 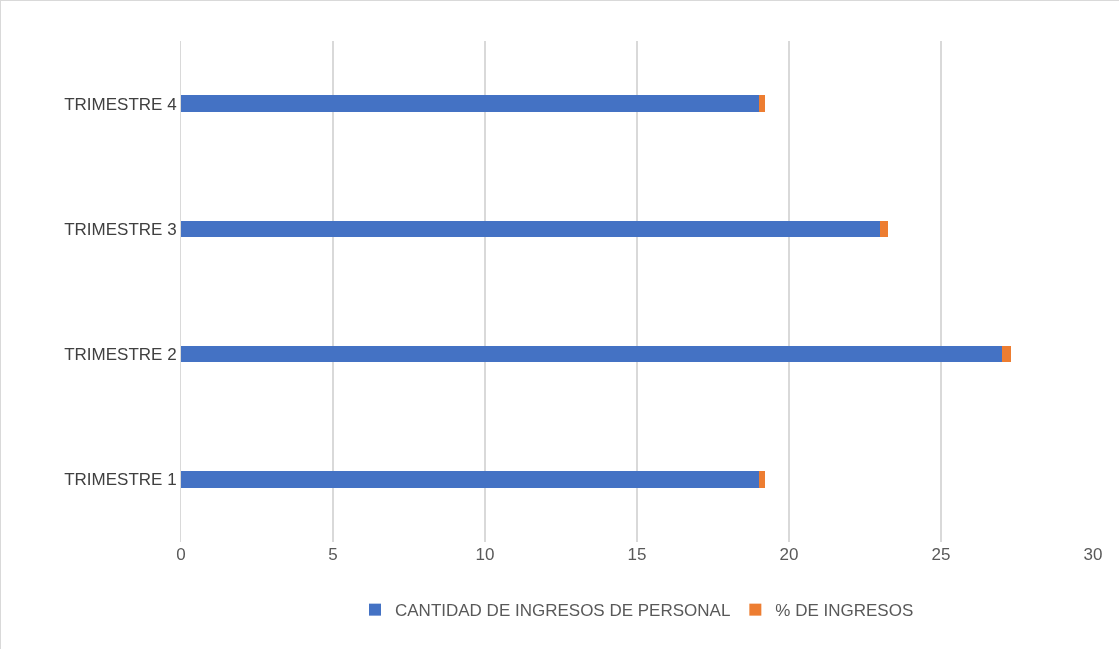 I want to click on x-tick-label: 30, so click(x=1093, y=554).